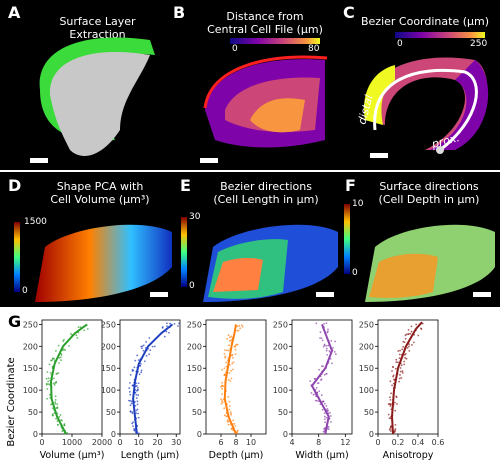 This screenshot has height=465, width=500. Describe the element at coordinates (371, 434) in the screenshot. I see `ytick-label-4-0: 0` at that location.